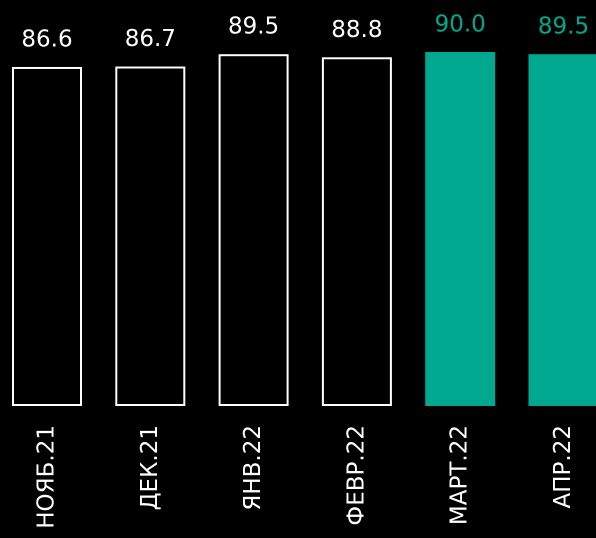 The width and height of the screenshot is (596, 538). I want to click on x-tick-label: НОЯБ.21, so click(47, 477).